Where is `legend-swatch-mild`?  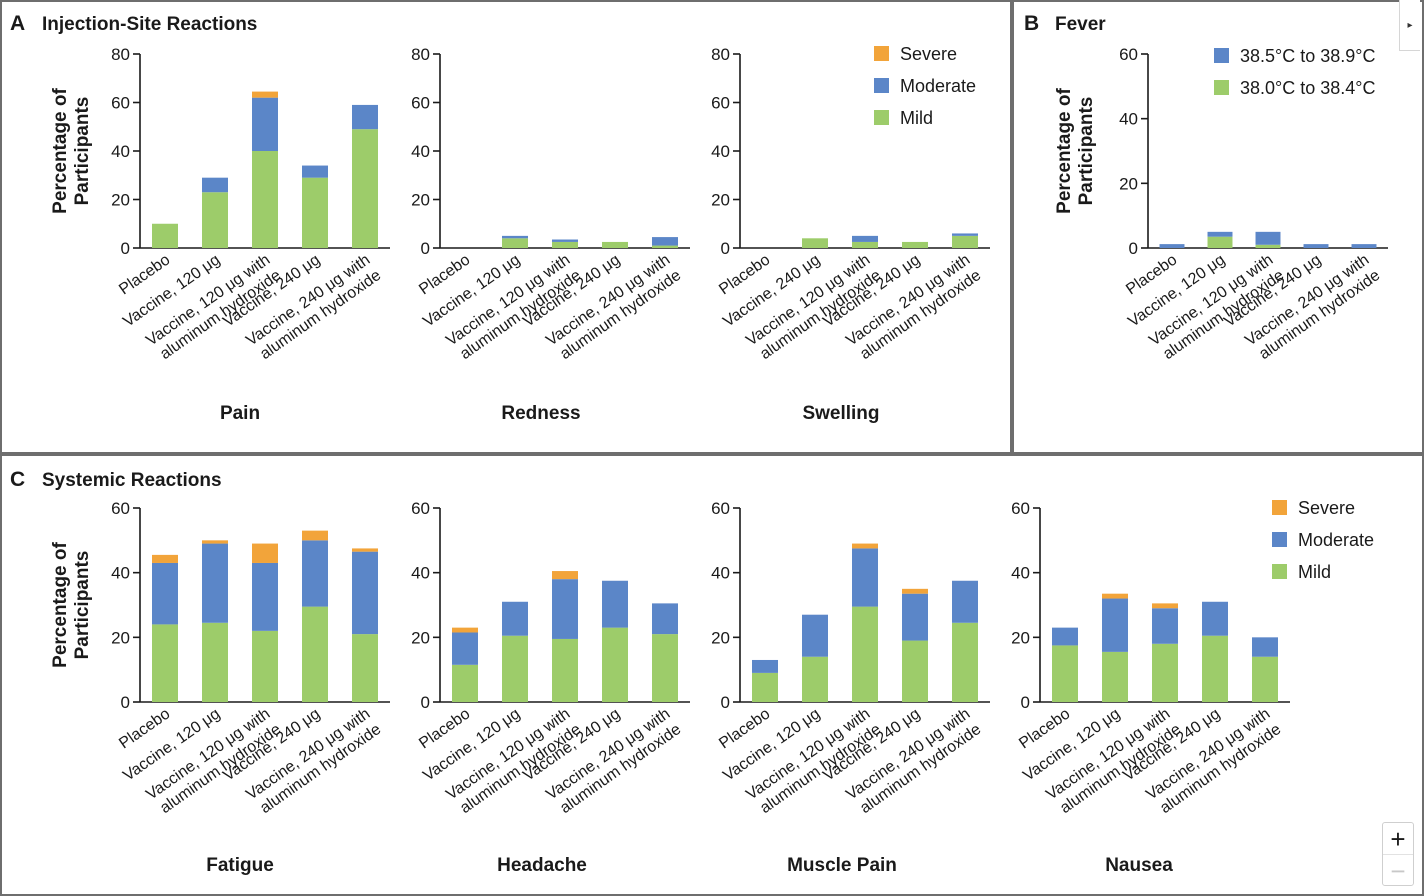
legend-swatch-mild is located at coordinates (881, 117).